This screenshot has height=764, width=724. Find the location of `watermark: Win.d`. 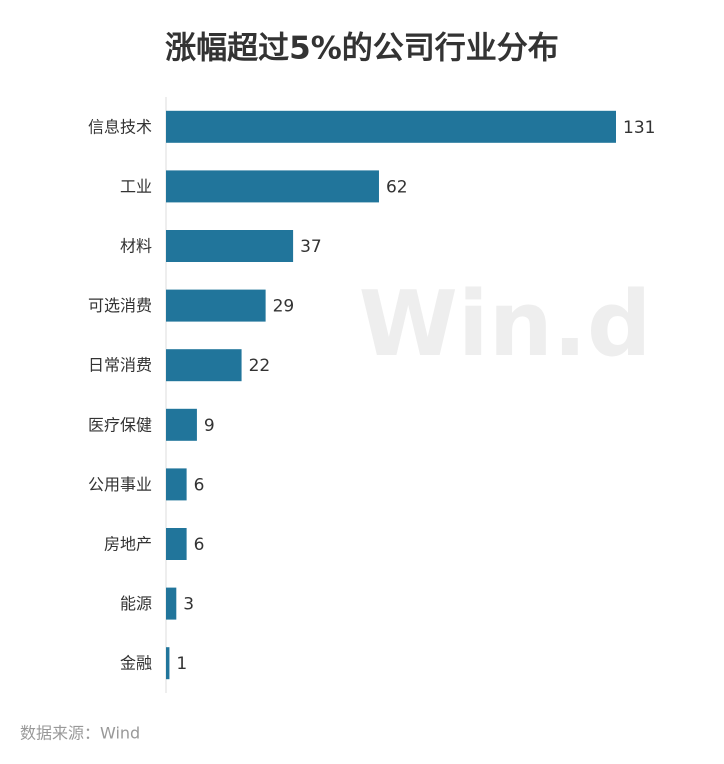

watermark: Win.d is located at coordinates (505, 324).